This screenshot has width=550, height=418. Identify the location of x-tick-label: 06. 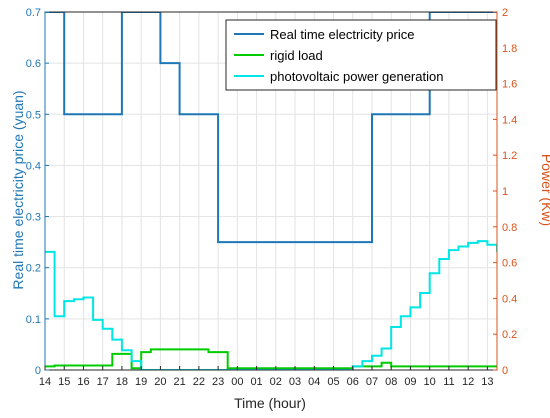
(353, 382).